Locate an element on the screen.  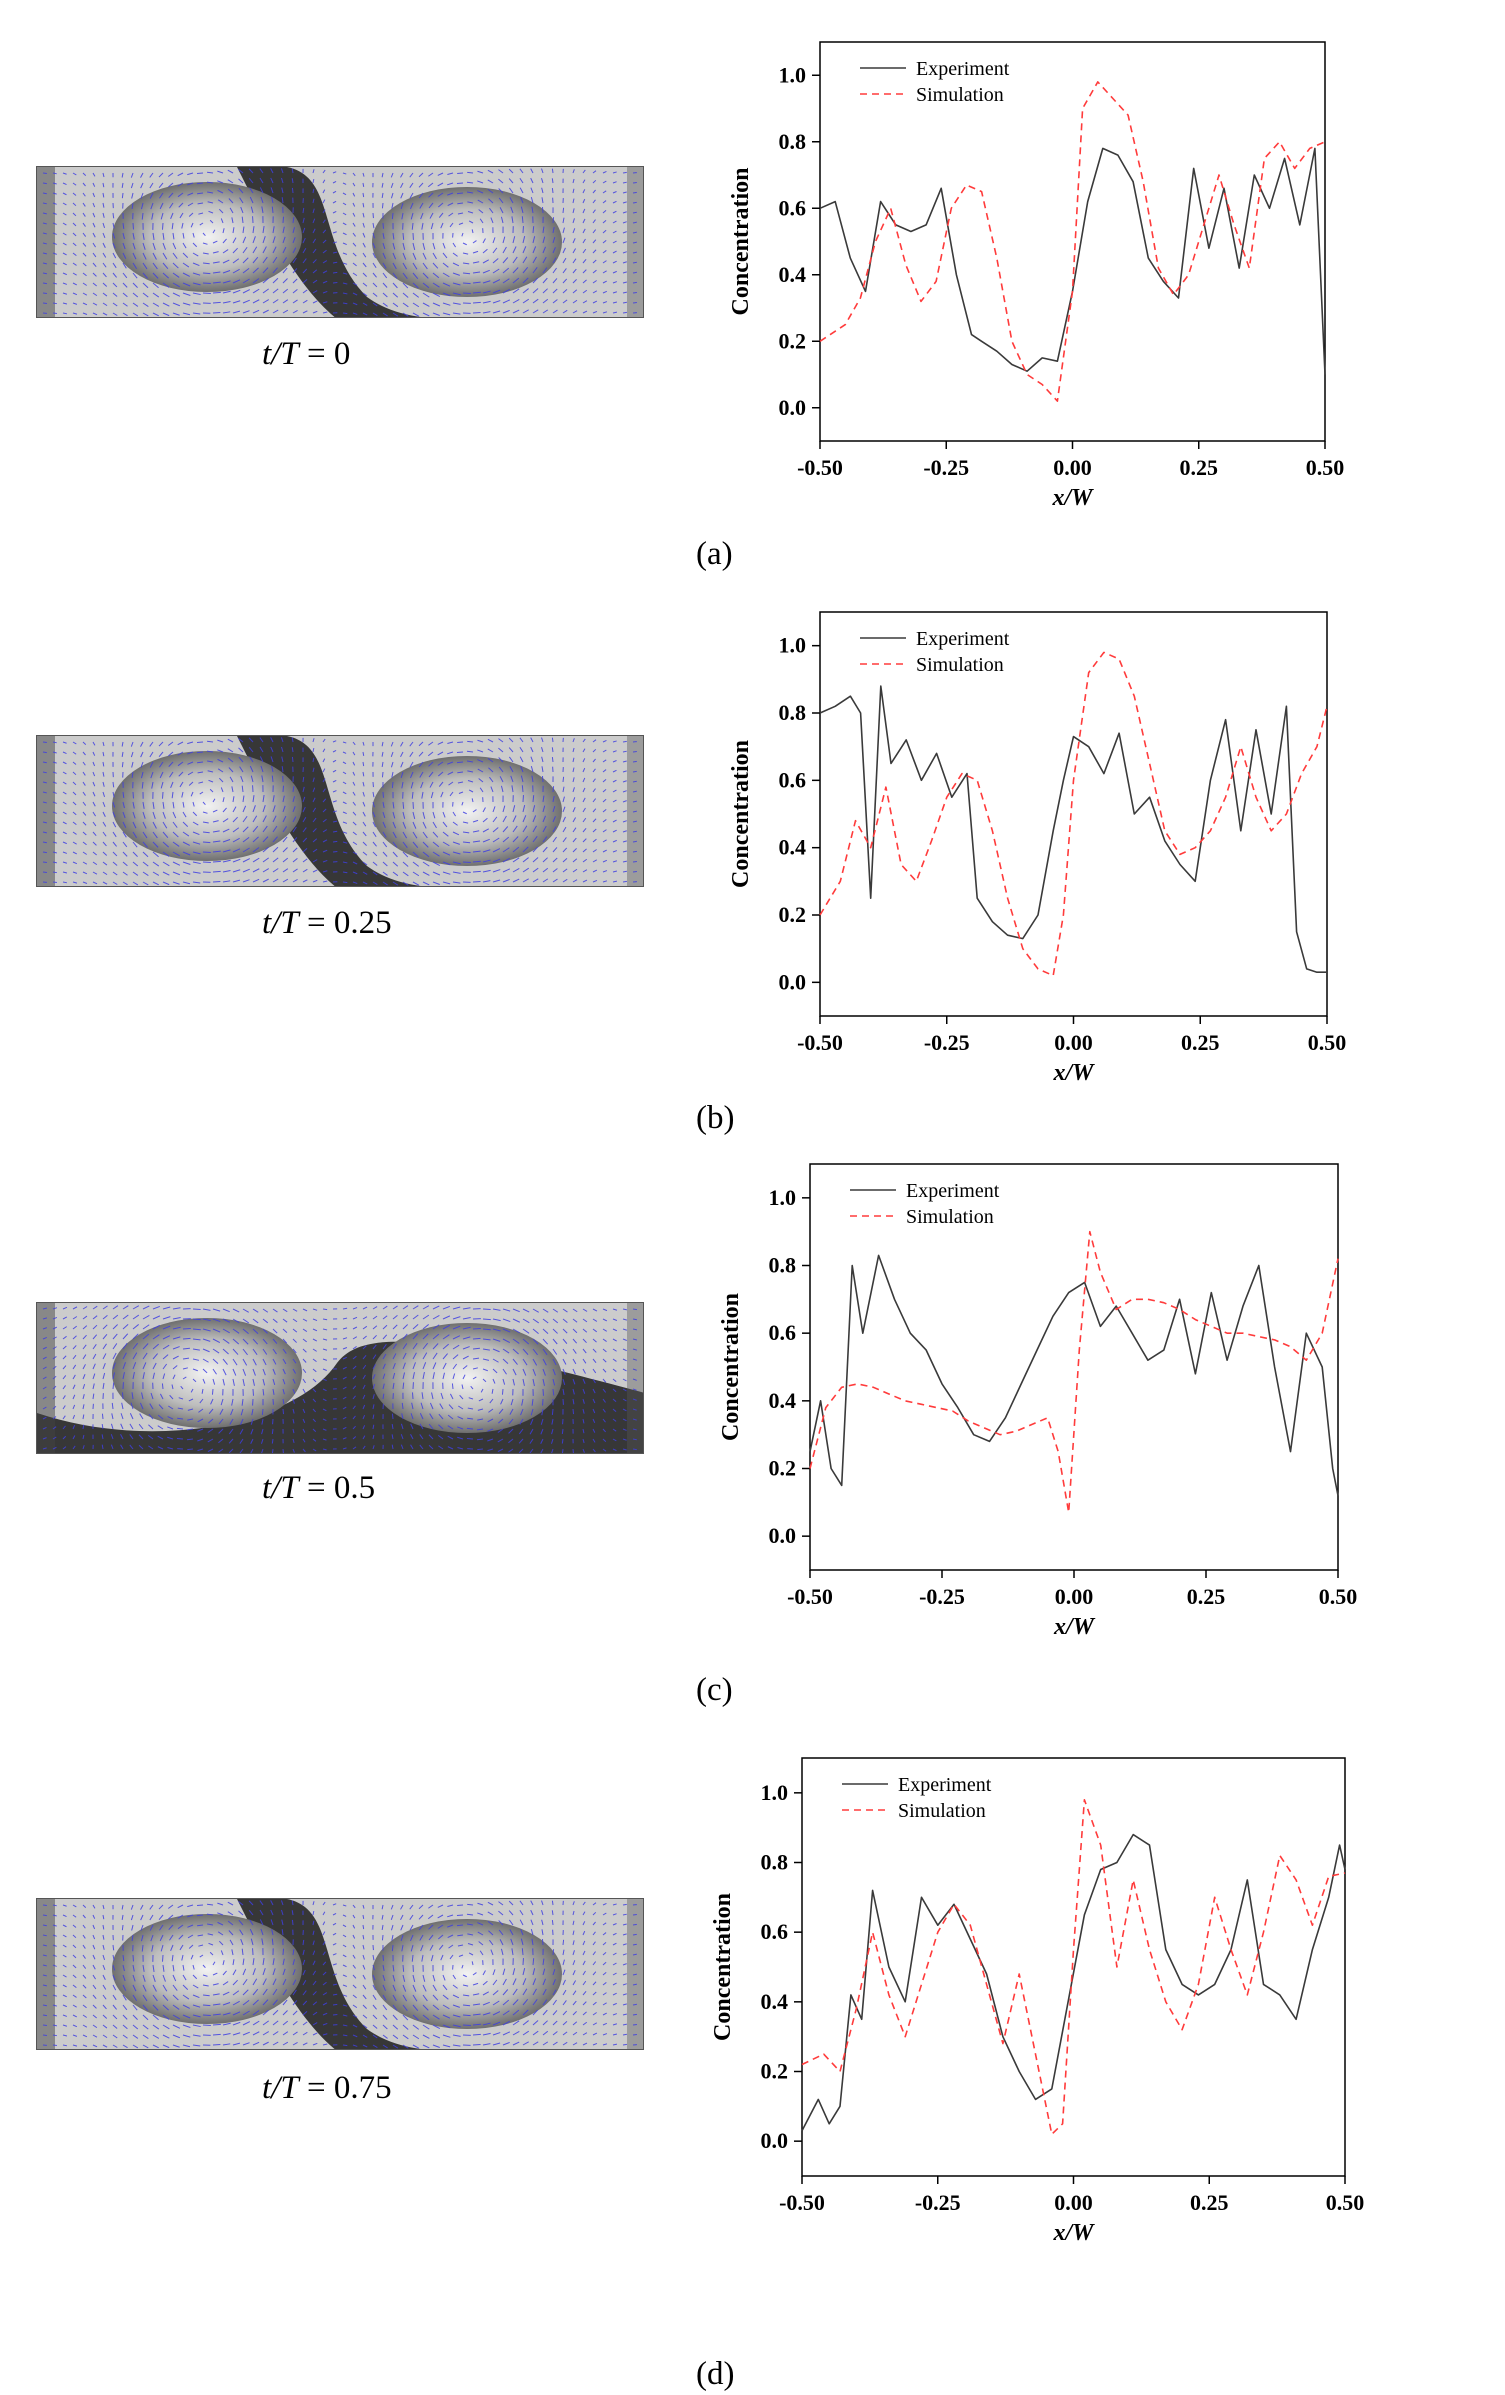
time-value: = 0 is located at coordinates (324, 354).